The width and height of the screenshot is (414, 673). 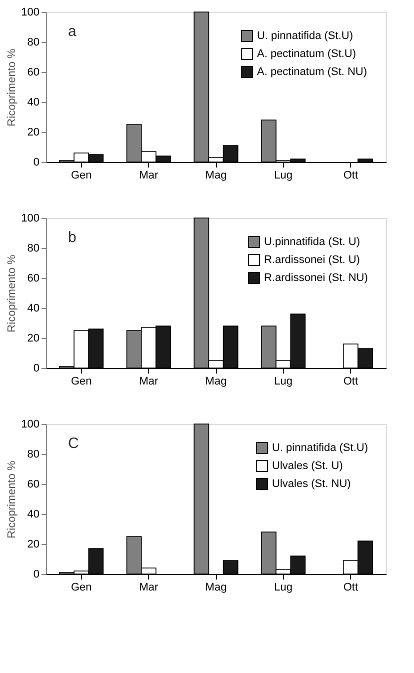 I want to click on legend-label: U.pinnatifida (St. U), so click(x=312, y=242).